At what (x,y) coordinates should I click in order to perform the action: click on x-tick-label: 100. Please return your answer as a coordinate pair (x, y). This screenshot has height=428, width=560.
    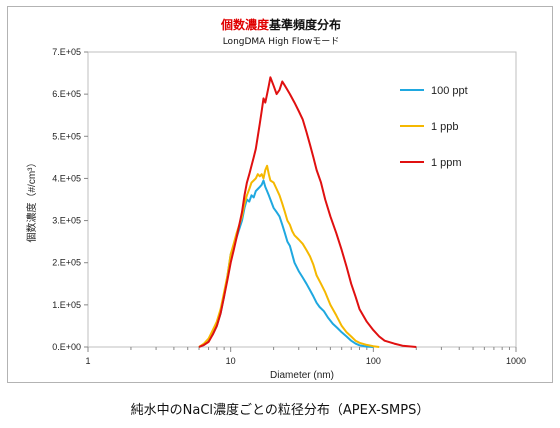
    Looking at the image, I should click on (373, 361).